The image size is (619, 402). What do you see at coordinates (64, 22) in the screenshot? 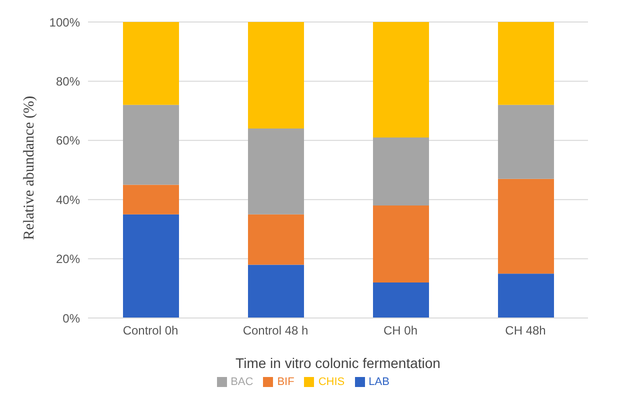
I see `y-tick-label: 100%` at bounding box center [64, 22].